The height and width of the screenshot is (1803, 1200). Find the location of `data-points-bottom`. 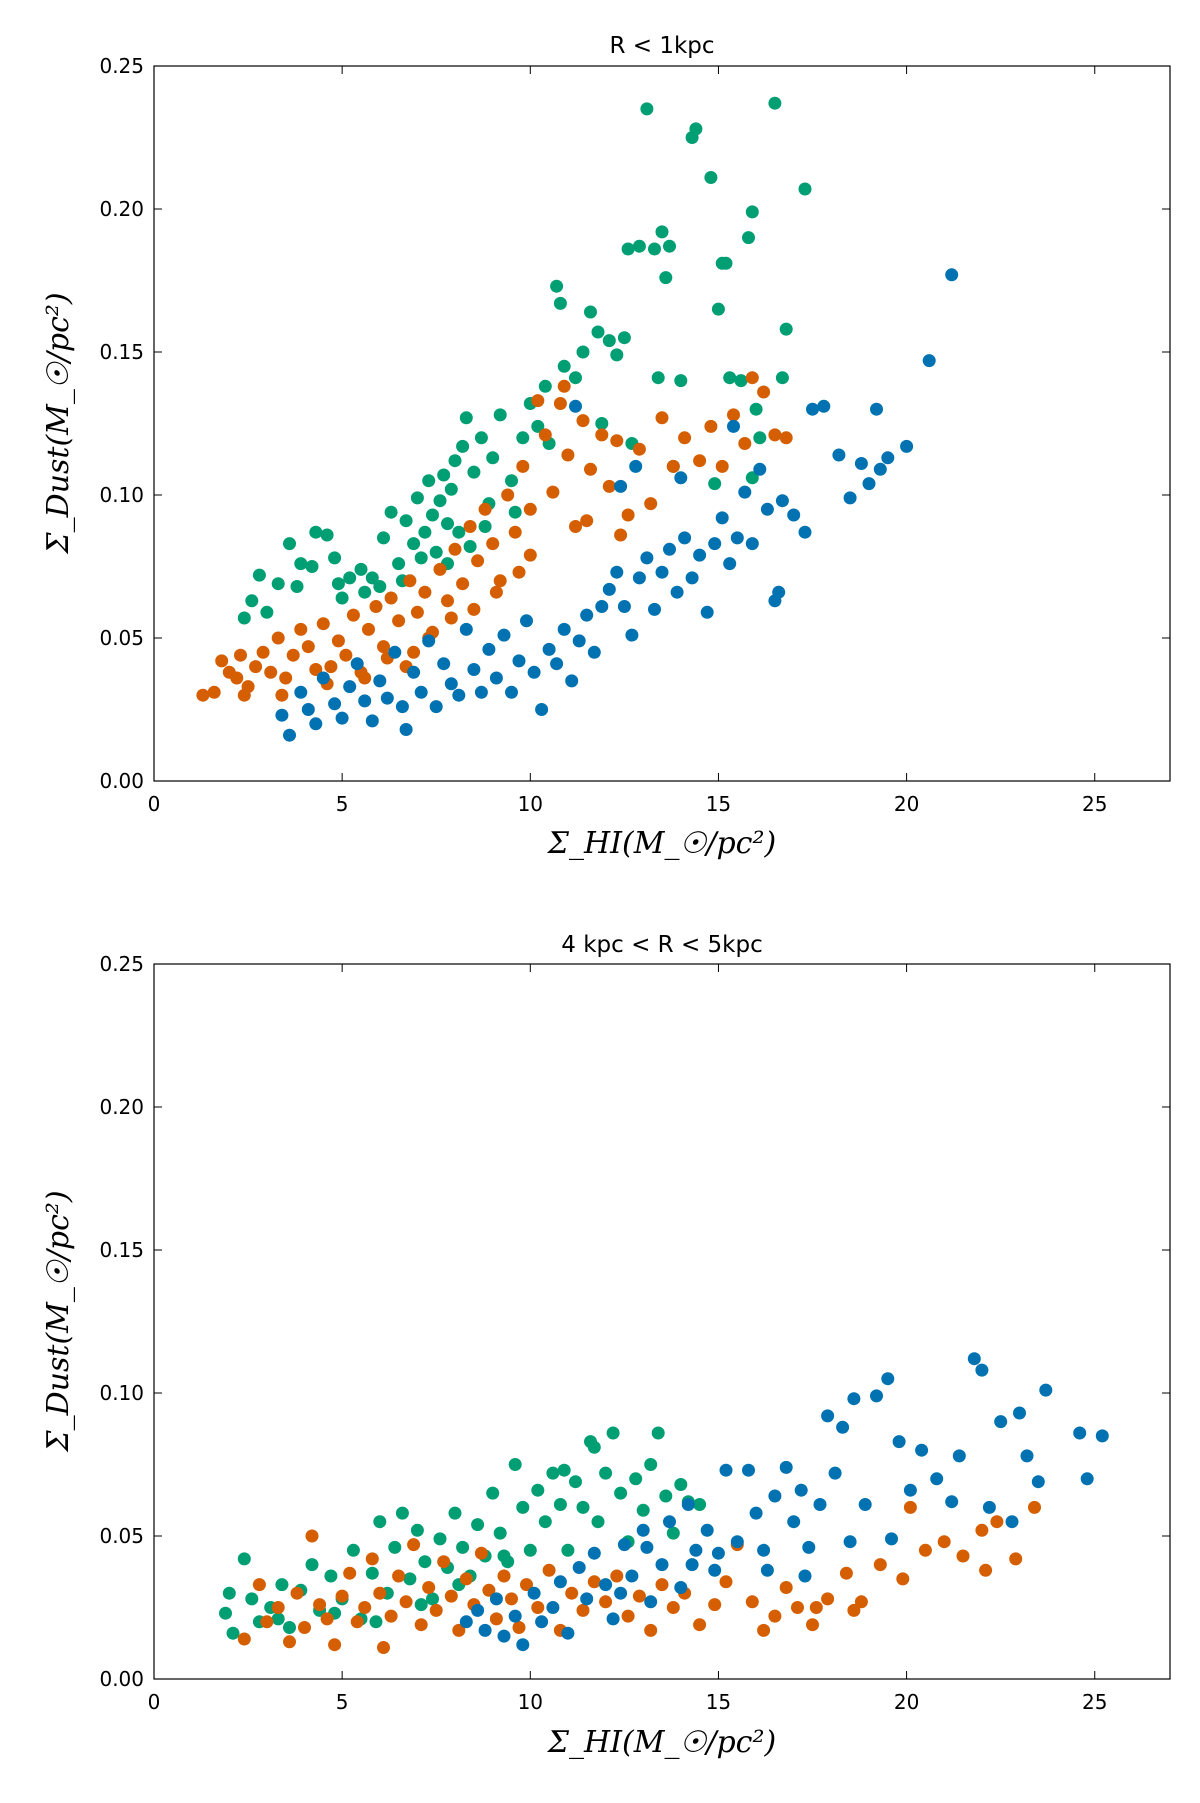

data-points-bottom is located at coordinates (664, 1503).